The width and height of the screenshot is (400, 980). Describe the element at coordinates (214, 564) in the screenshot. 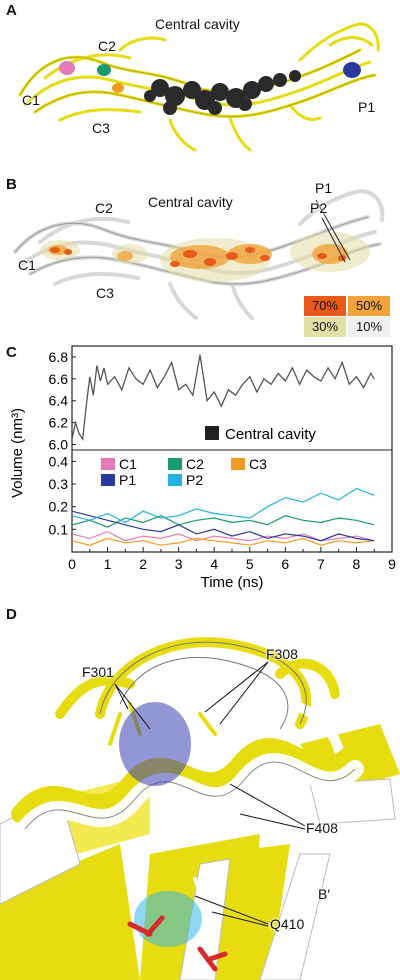

I see `x-tick-label: 4` at that location.